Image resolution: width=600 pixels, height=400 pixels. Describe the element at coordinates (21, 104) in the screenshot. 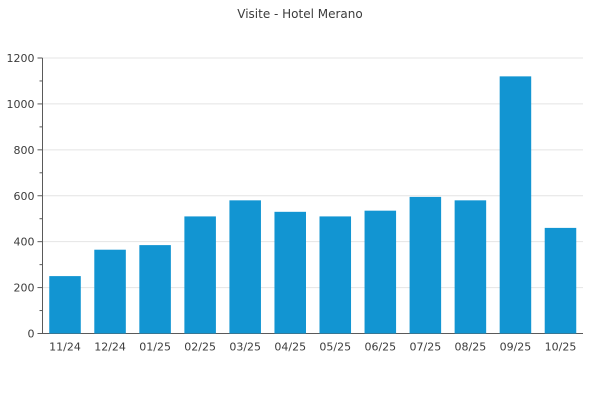

I see `y-tick-label-1000: 1000` at that location.